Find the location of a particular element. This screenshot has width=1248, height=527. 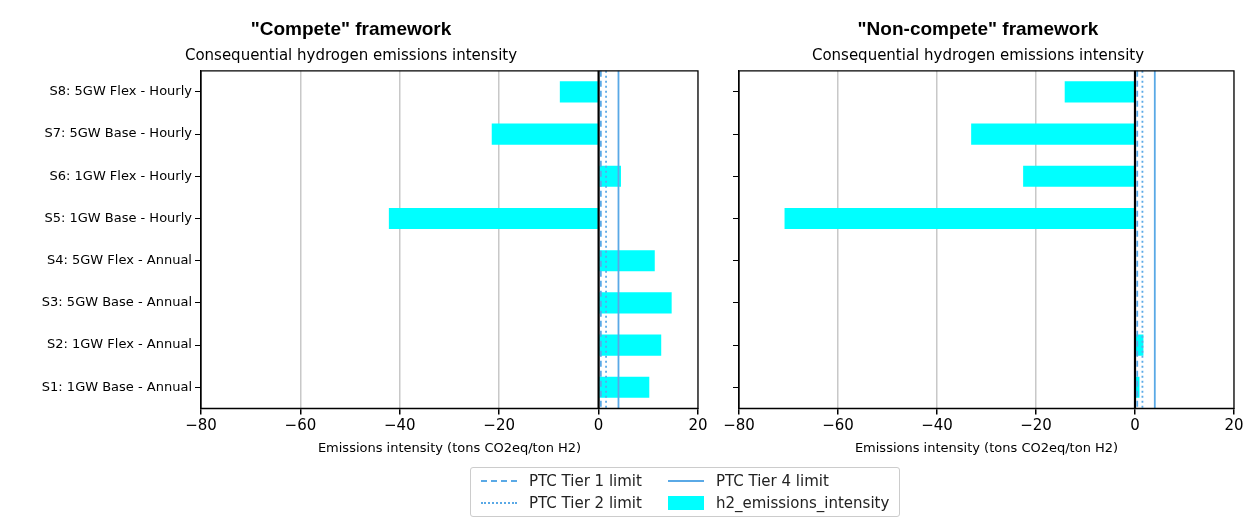

legend-label: h2_emissions_intensity is located at coordinates (802, 503).